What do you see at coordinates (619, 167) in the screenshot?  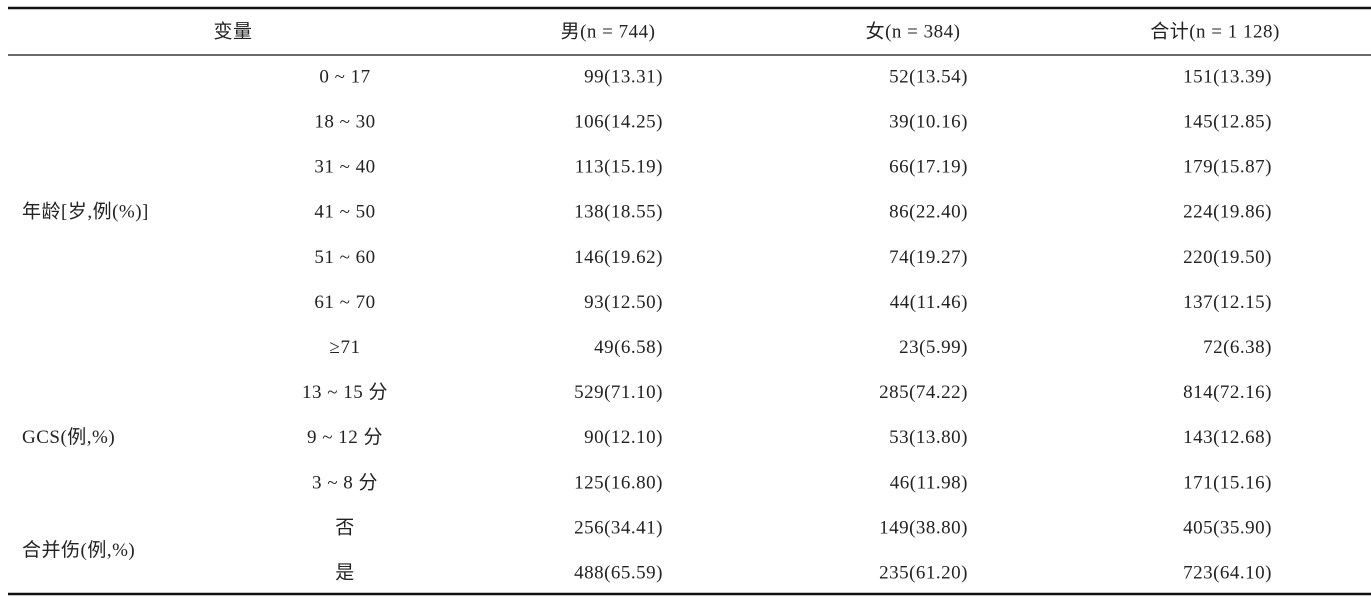 I see `value-cell: 113(15.19)` at bounding box center [619, 167].